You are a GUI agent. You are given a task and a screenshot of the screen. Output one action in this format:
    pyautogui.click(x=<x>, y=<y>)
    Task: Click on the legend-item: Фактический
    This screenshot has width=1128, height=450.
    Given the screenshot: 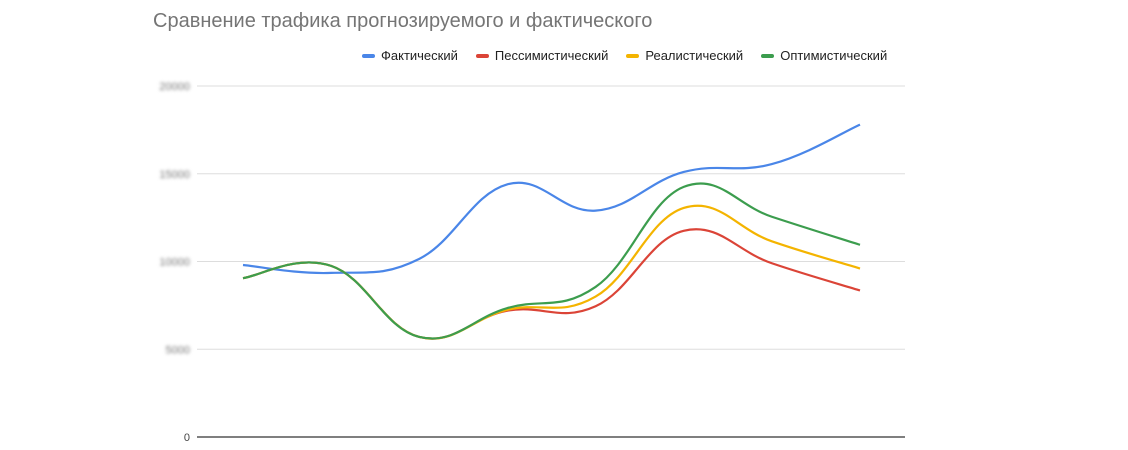 What is the action you would take?
    pyautogui.click(x=410, y=55)
    